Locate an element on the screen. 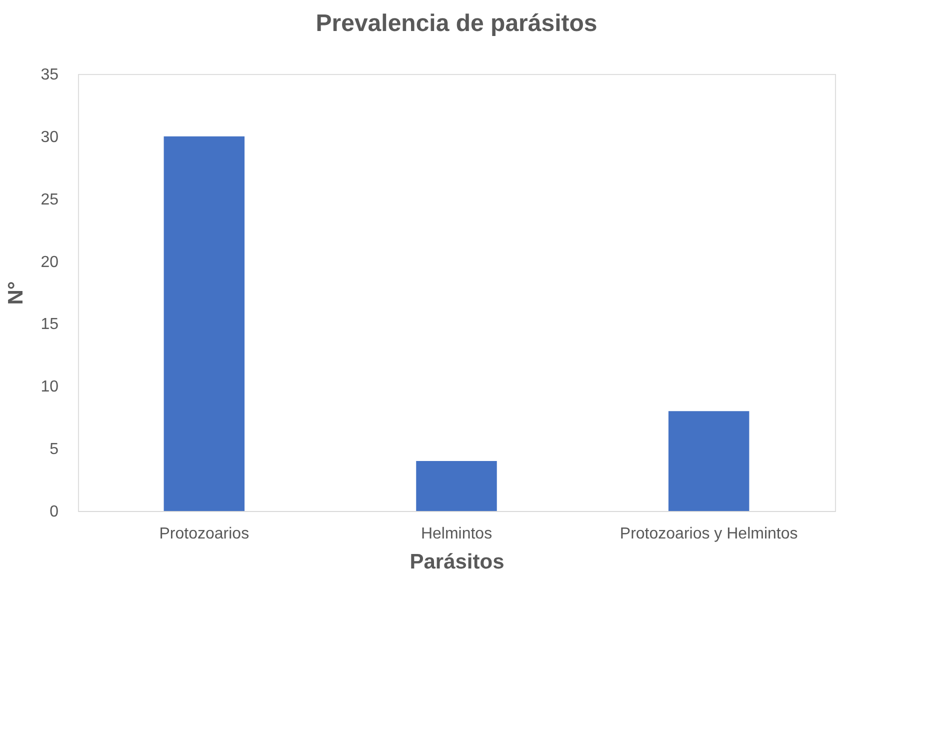  y-tick-label: 0 is located at coordinates (54, 512).